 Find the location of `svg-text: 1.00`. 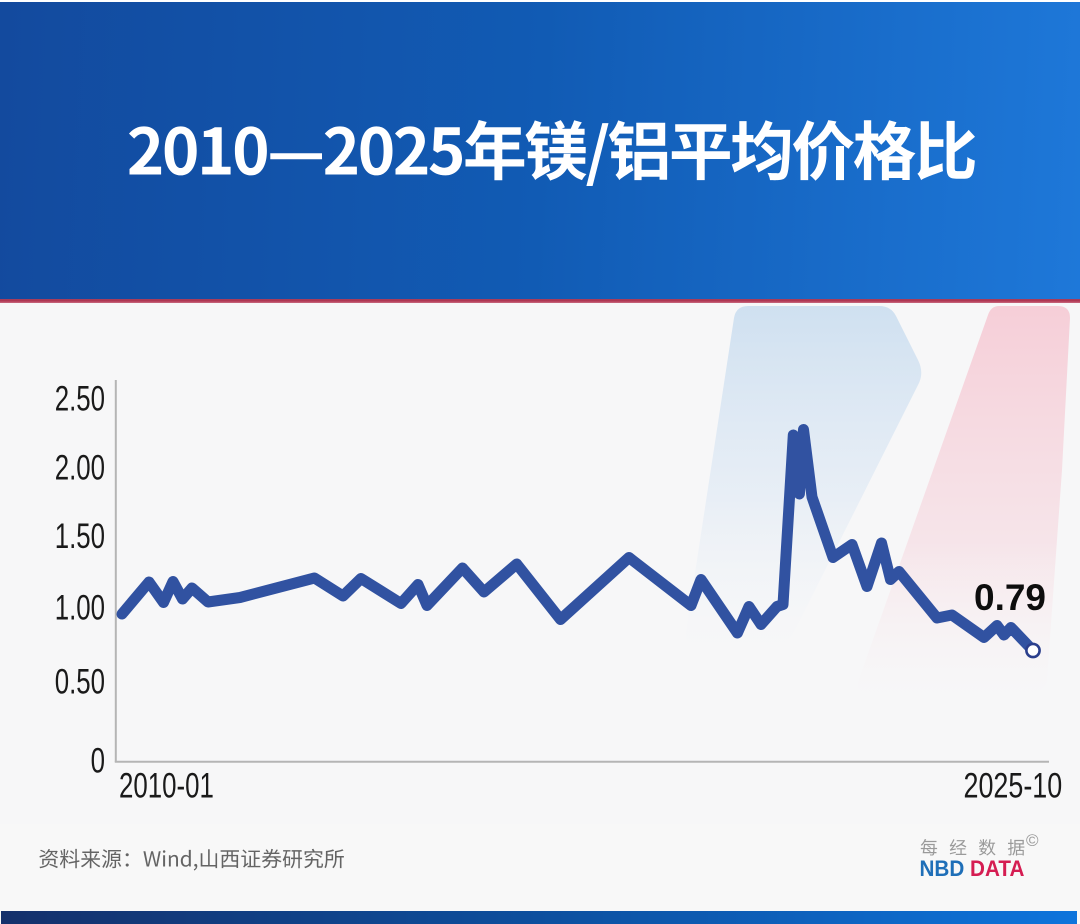

svg-text: 1.00 is located at coordinates (80, 608).